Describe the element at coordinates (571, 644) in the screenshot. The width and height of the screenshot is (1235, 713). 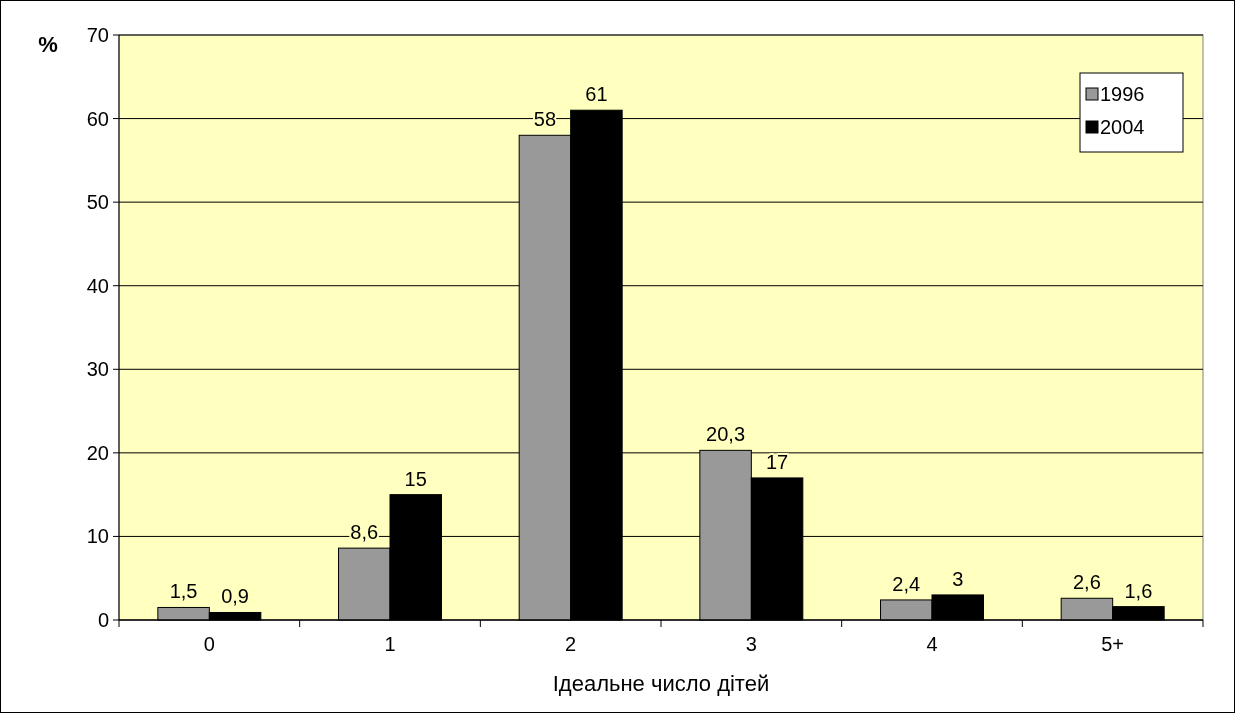
I see `x-tick-label: 2` at that location.